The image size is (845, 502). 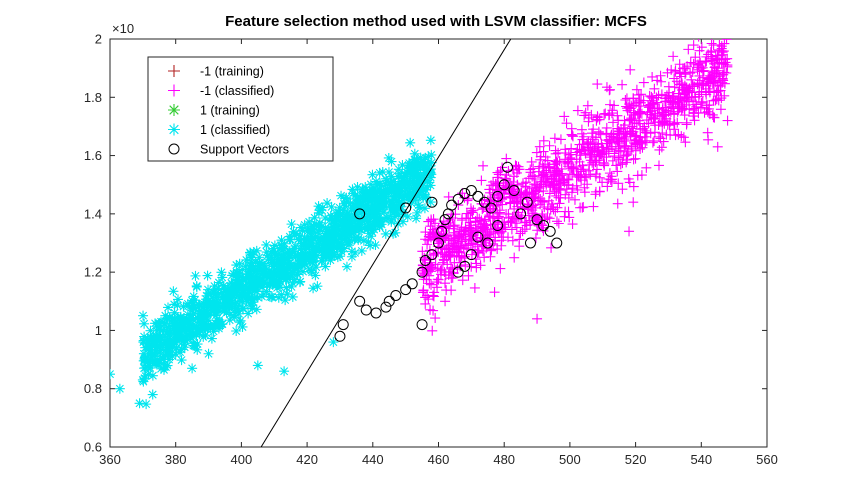 What do you see at coordinates (232, 72) in the screenshot?
I see `legend-entry-label: -1 (training)` at bounding box center [232, 72].